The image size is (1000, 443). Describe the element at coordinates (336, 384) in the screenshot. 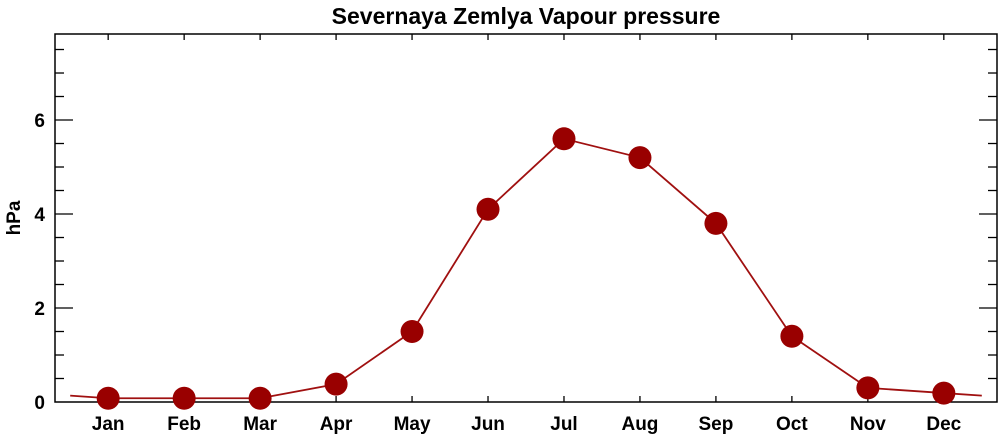

I see `data-point-apr` at that location.